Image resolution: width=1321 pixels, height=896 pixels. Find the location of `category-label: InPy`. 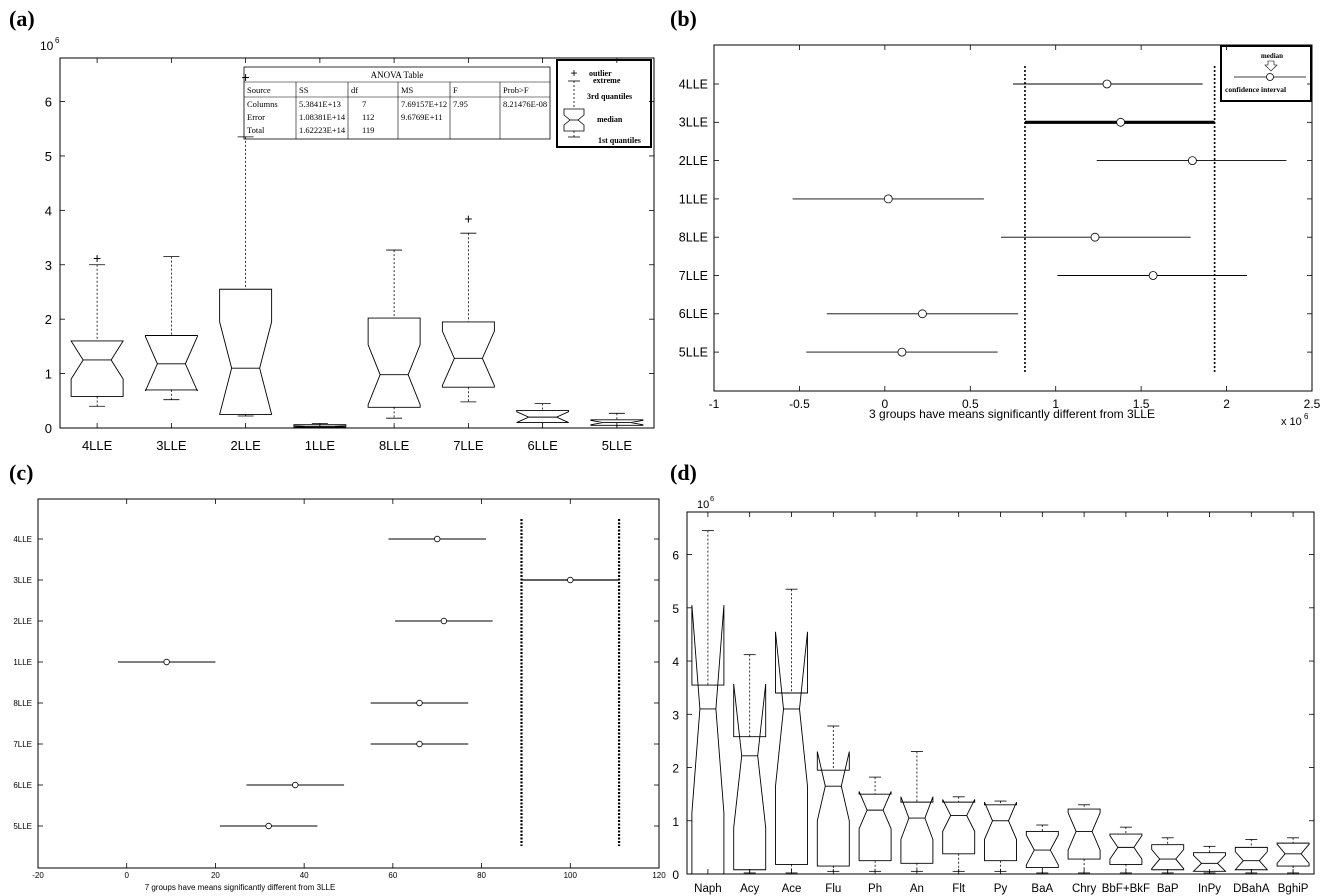

category-label: InPy is located at coordinates (1209, 889).